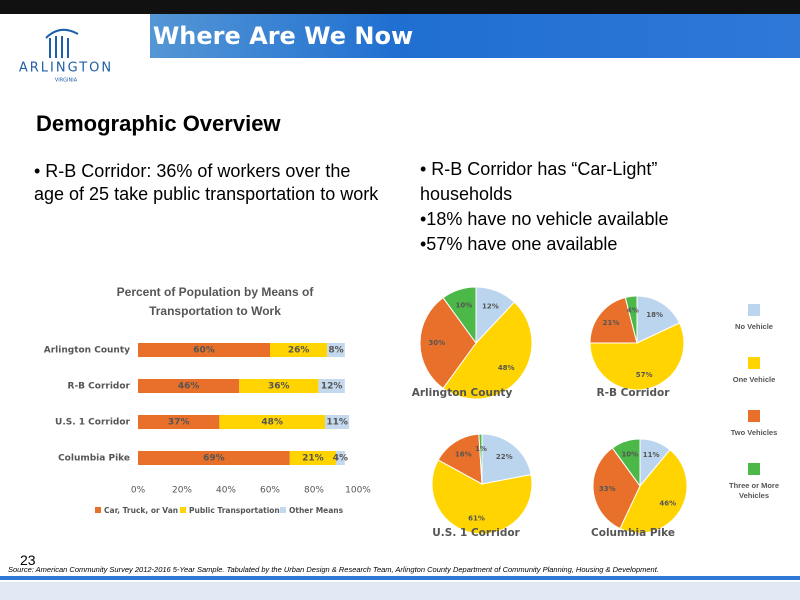 This screenshot has height=600, width=800. What do you see at coordinates (519, 244) in the screenshot?
I see `bullet: •57% have one available` at bounding box center [519, 244].